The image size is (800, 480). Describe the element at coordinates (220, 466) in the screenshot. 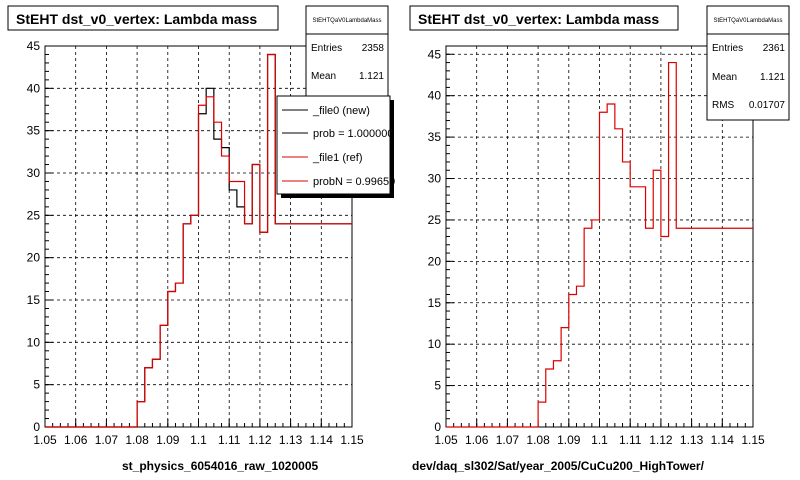

I see `left-xlabel: st_physics_6054016_raw_1020005` at that location.